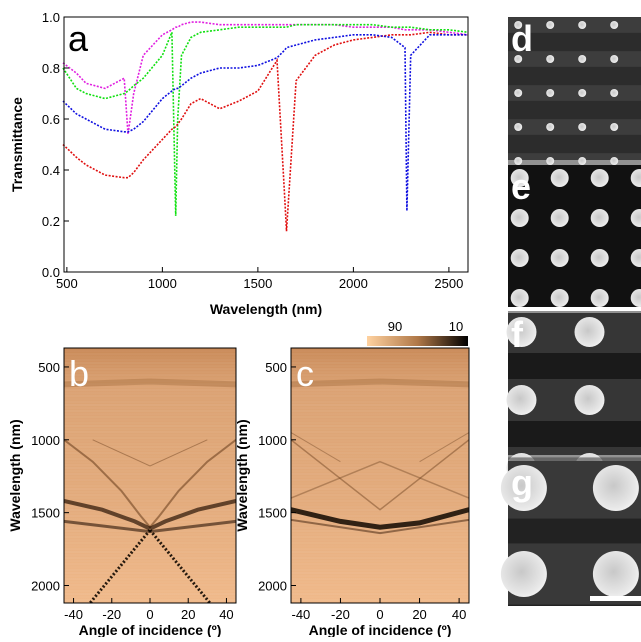 This screenshot has width=641, height=642. I want to click on x-tick-label: 500, so click(67, 283).